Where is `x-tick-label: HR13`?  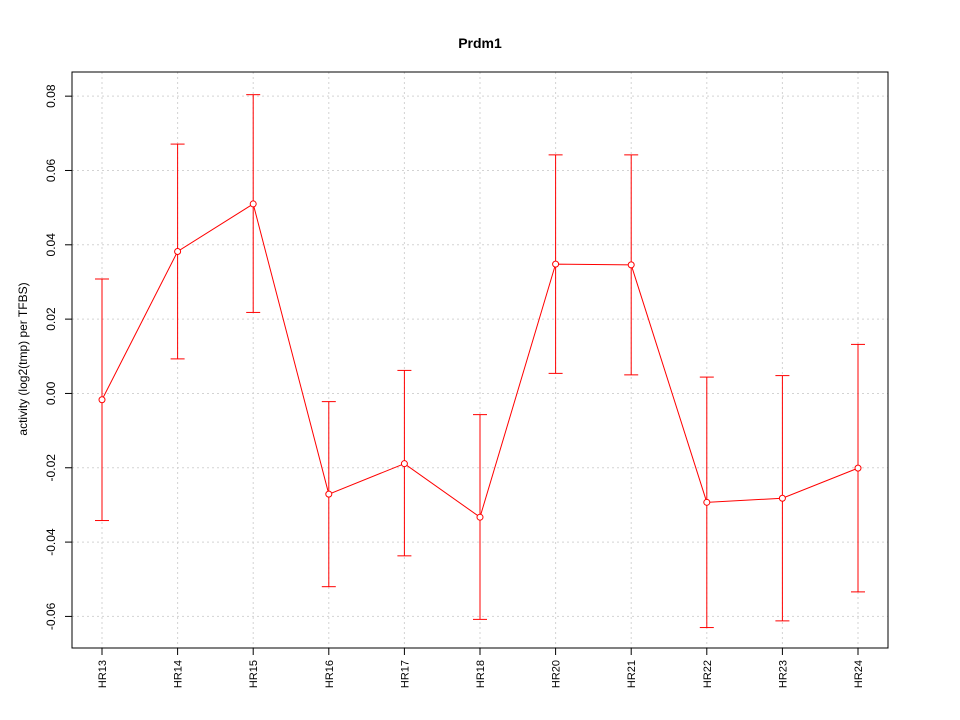
x-tick-label: HR13 is located at coordinates (103, 674).